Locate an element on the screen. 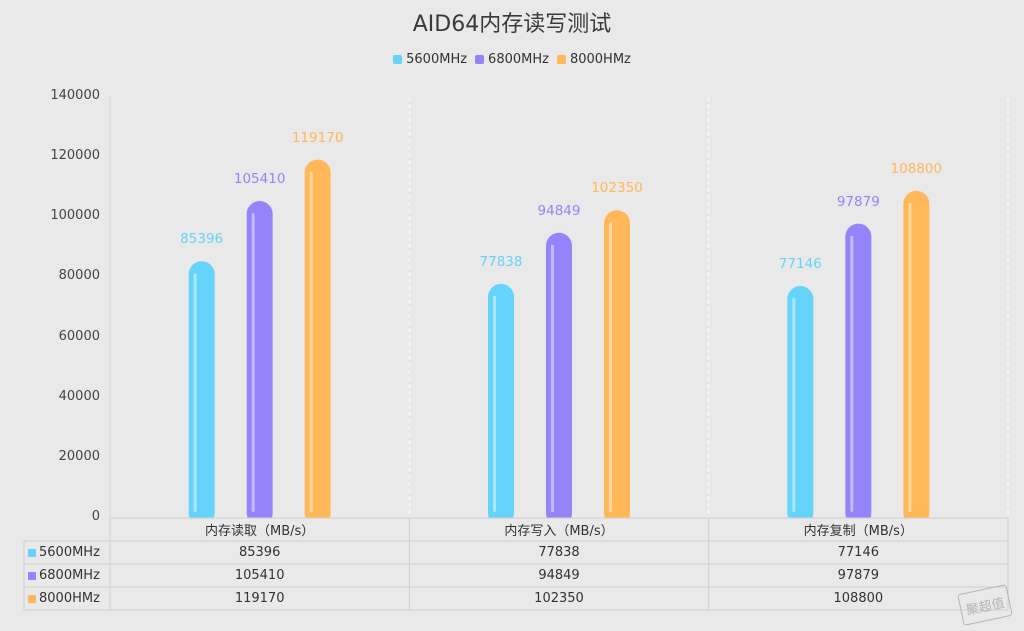  legend-item: 5600MHz is located at coordinates (430, 59).